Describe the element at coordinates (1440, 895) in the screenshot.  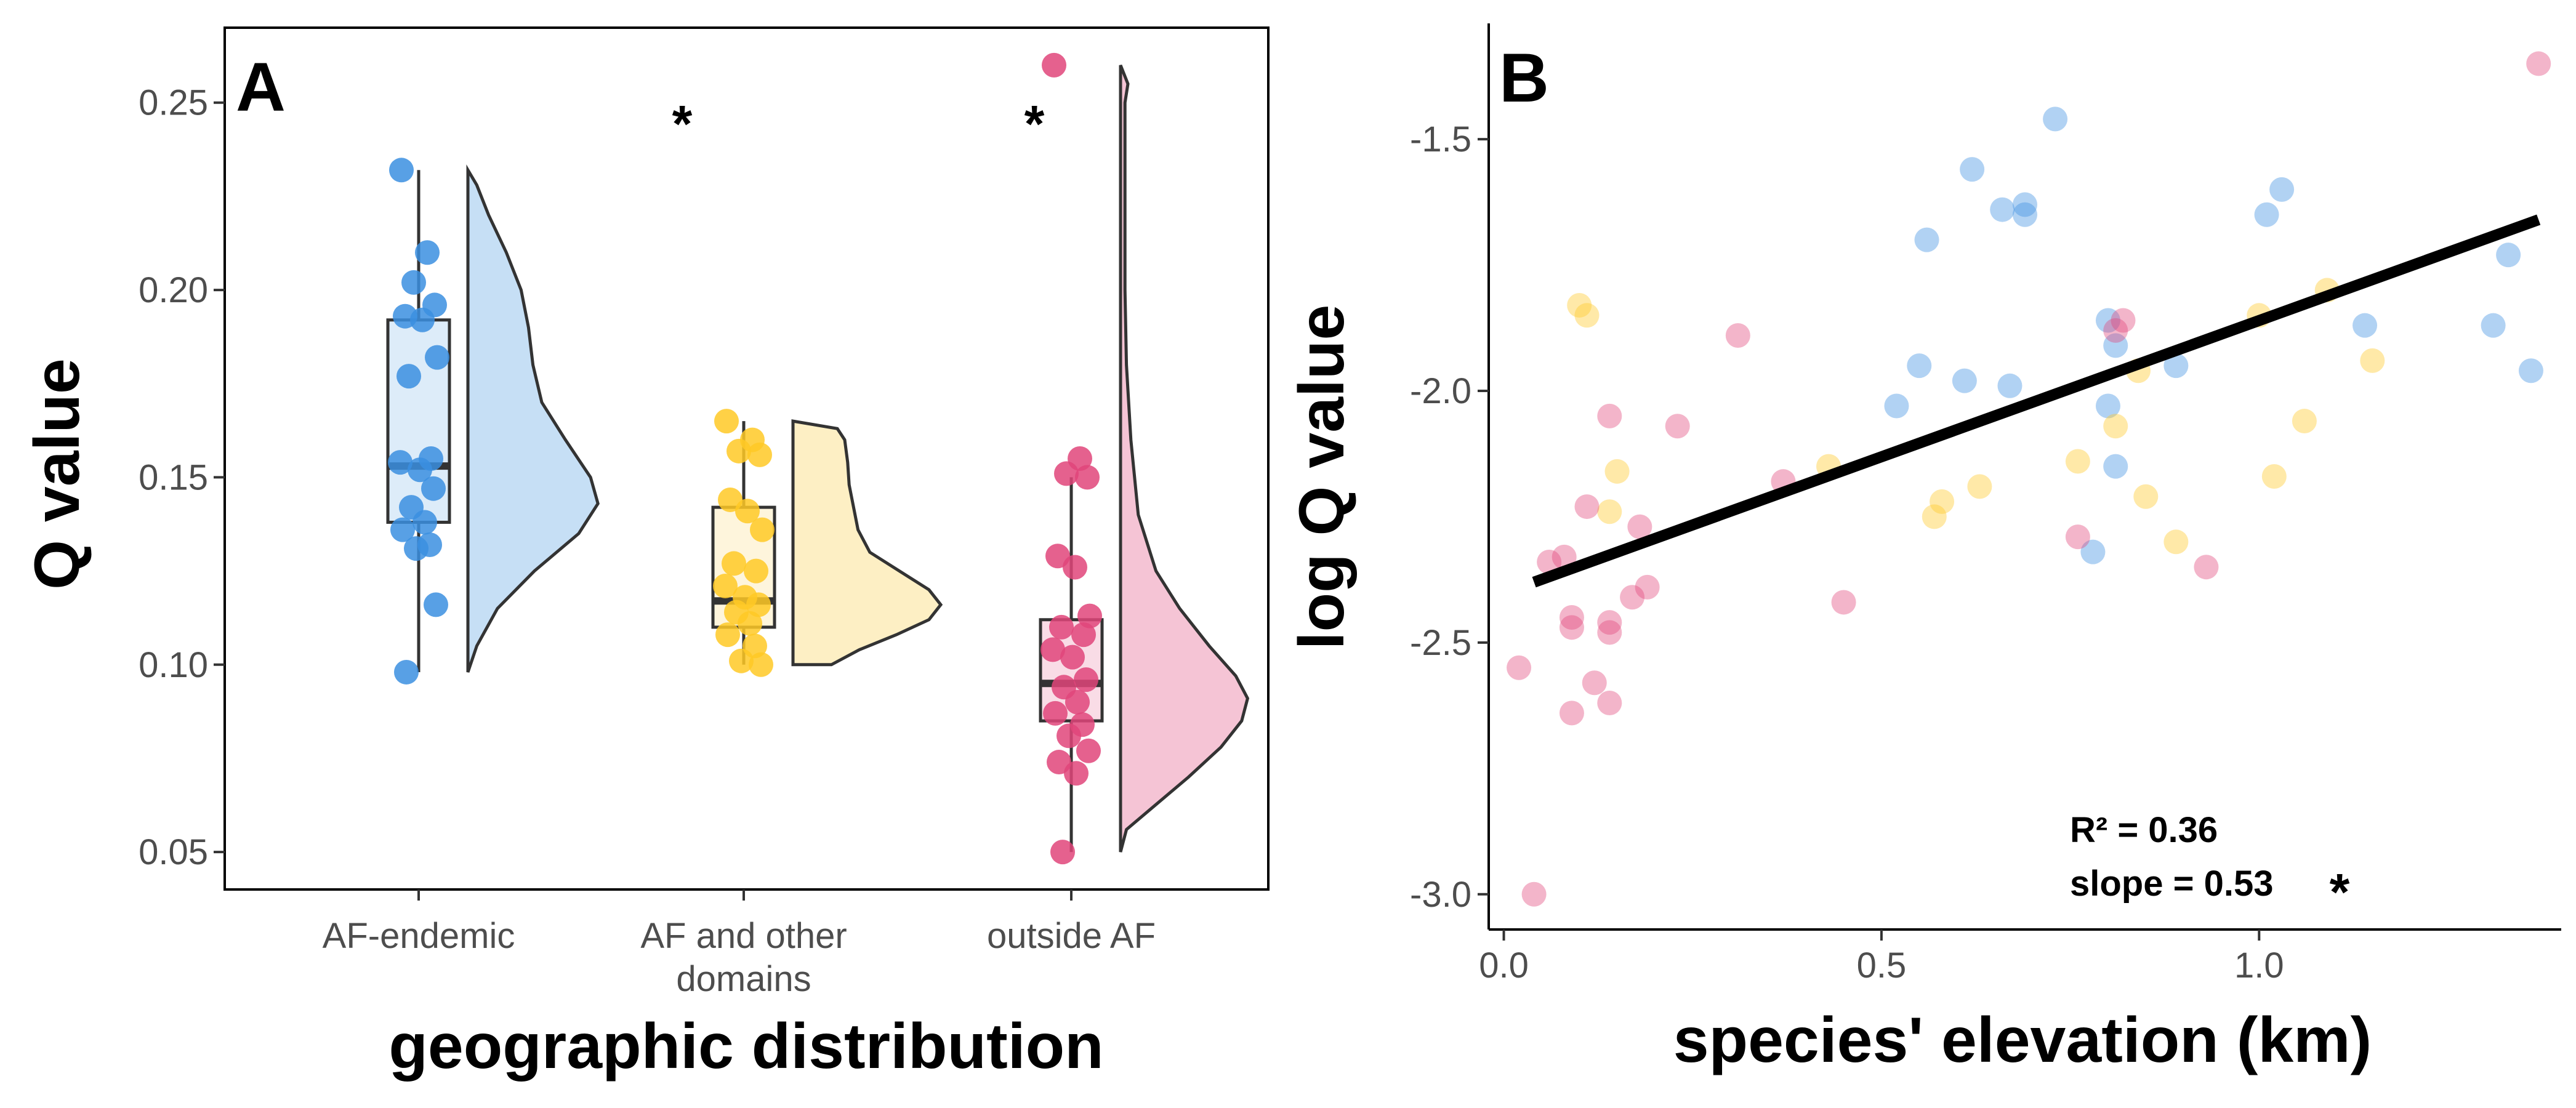
I see `panel-b-y-tick-label: -3.0` at that location.